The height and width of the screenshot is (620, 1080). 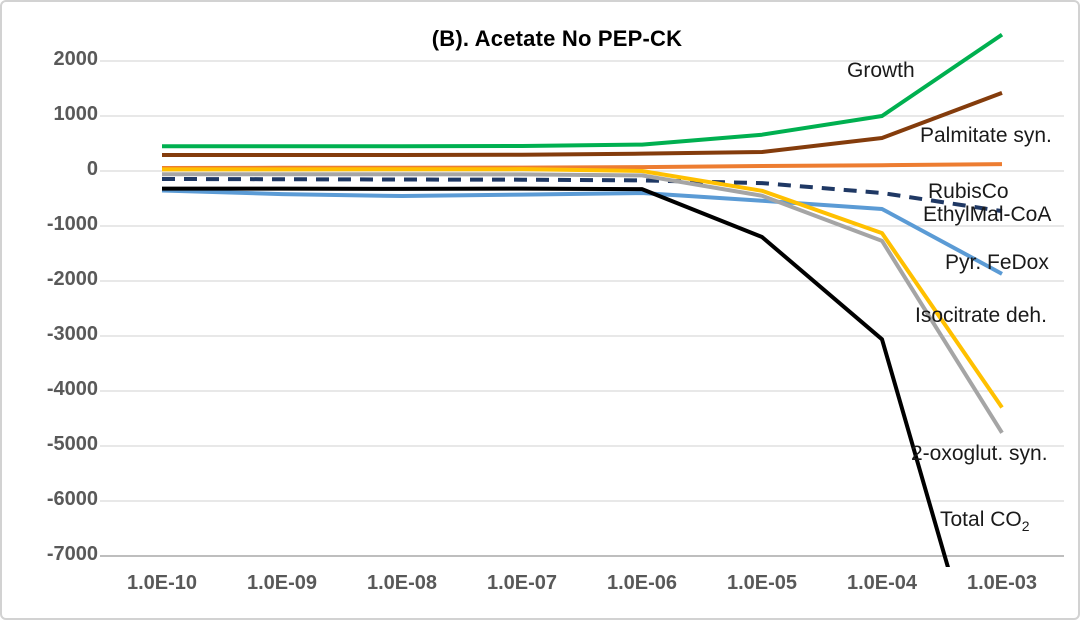 What do you see at coordinates (76, 114) in the screenshot?
I see `y-tick-label: 1000` at bounding box center [76, 114].